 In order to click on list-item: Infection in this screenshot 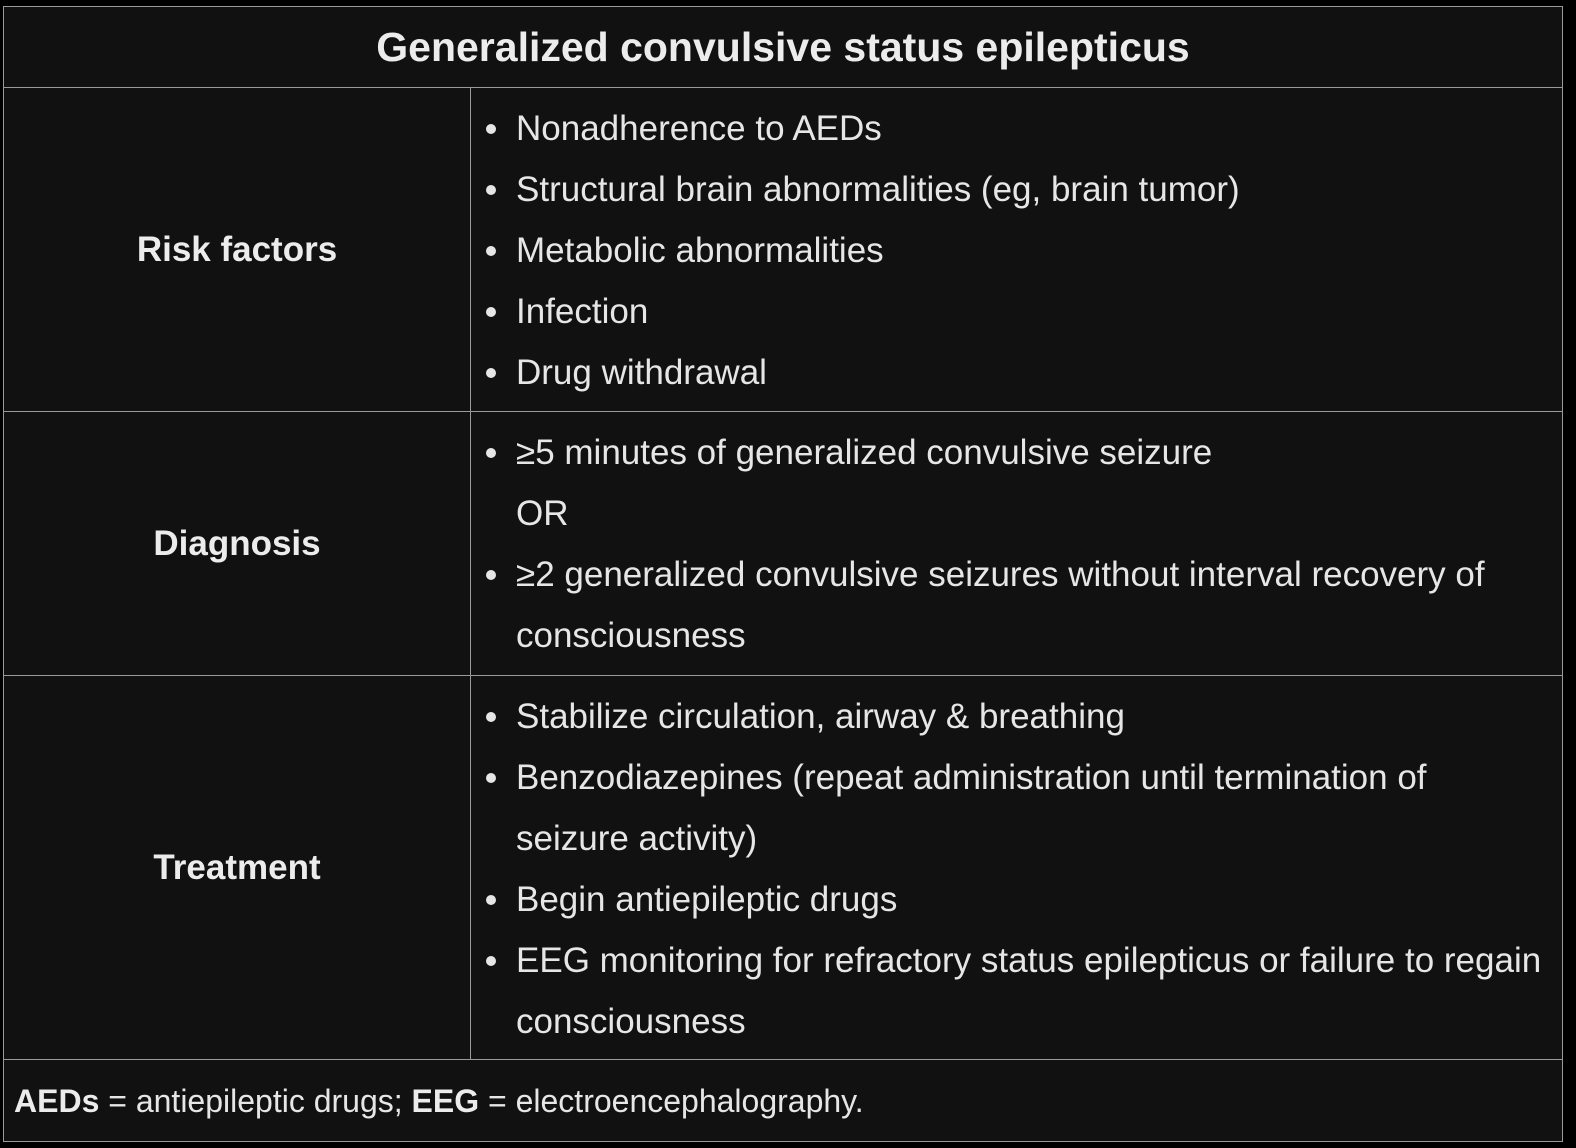, I will do `click(1006, 311)`.